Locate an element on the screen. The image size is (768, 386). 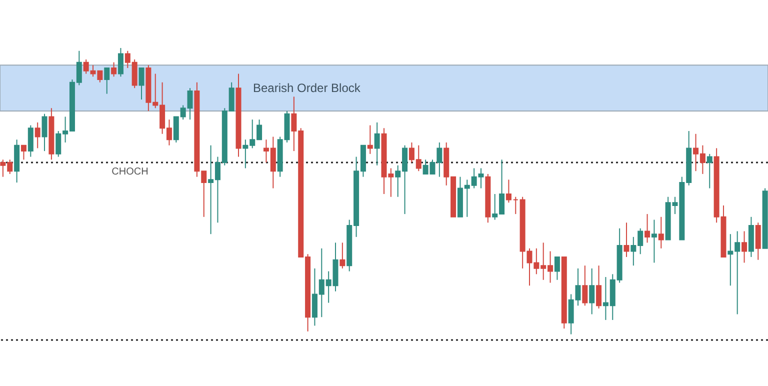
ref-line-label: CHOCH is located at coordinates (130, 172).